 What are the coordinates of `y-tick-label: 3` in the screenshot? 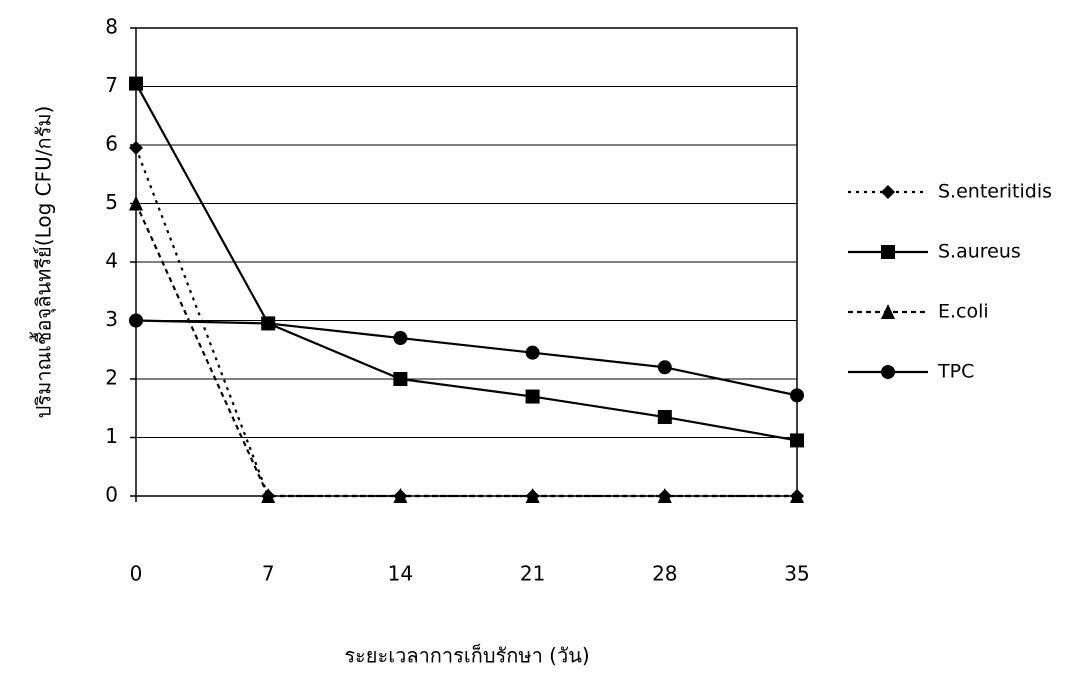 It's located at (111, 319).